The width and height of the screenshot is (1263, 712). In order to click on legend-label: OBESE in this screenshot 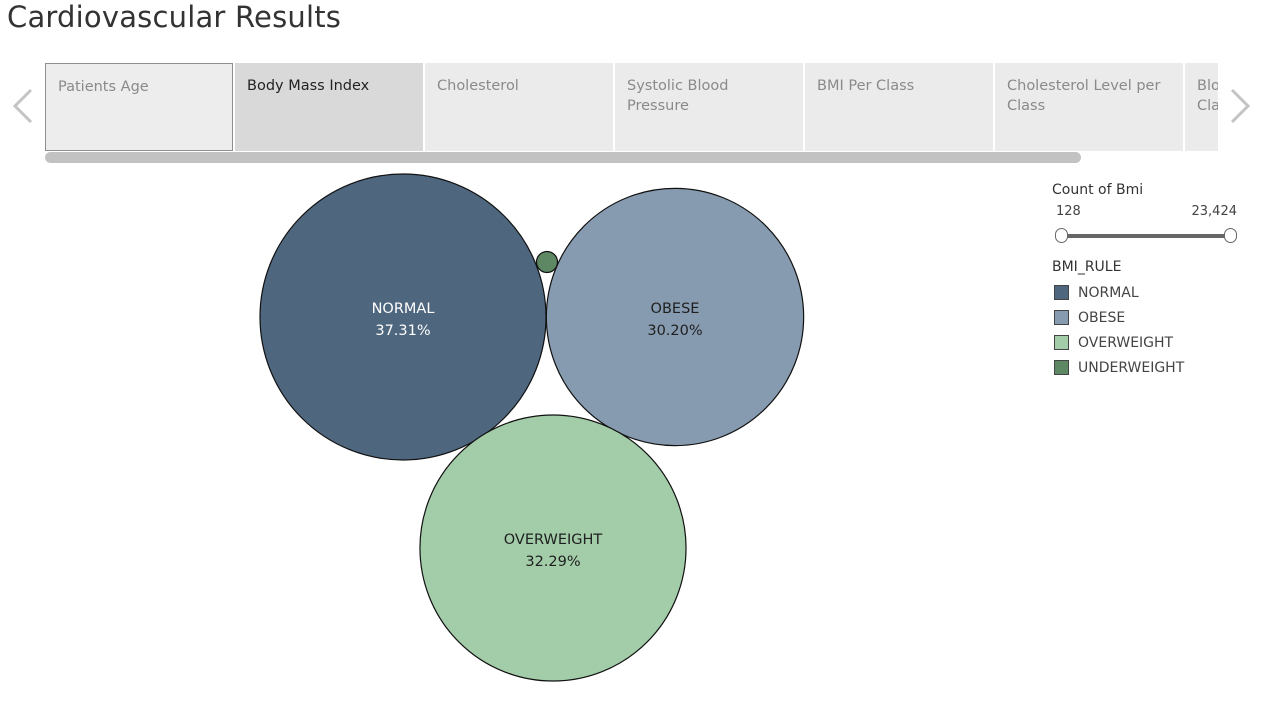, I will do `click(1102, 317)`.